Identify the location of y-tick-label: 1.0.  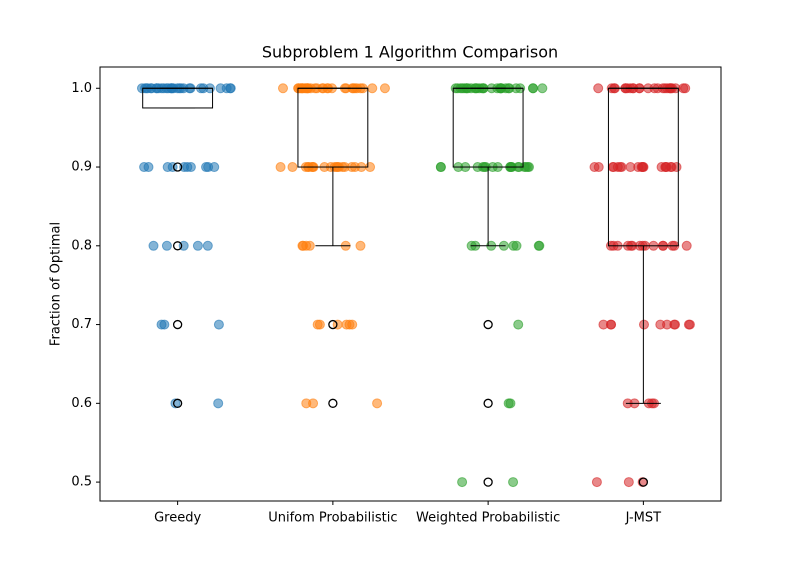
(81, 88).